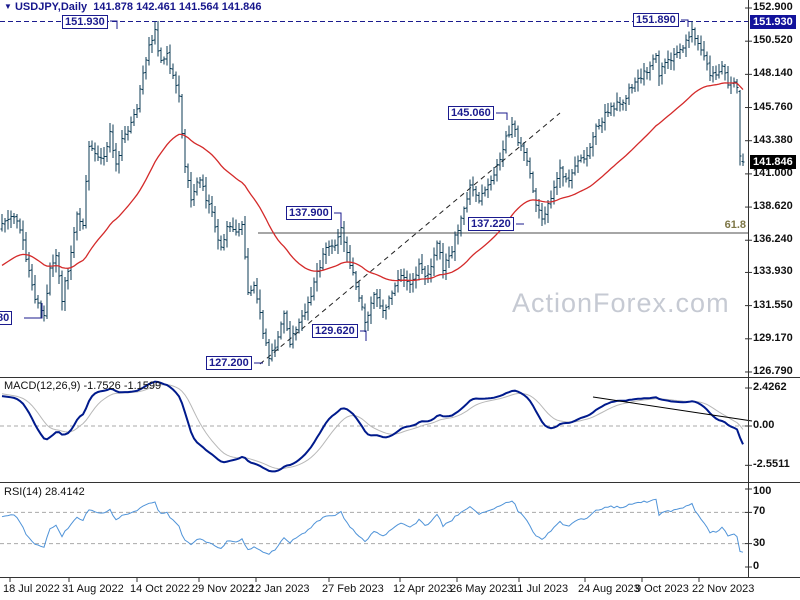  Describe the element at coordinates (773, 106) in the screenshot. I see `price-axis-tick-label: 145.760` at that location.